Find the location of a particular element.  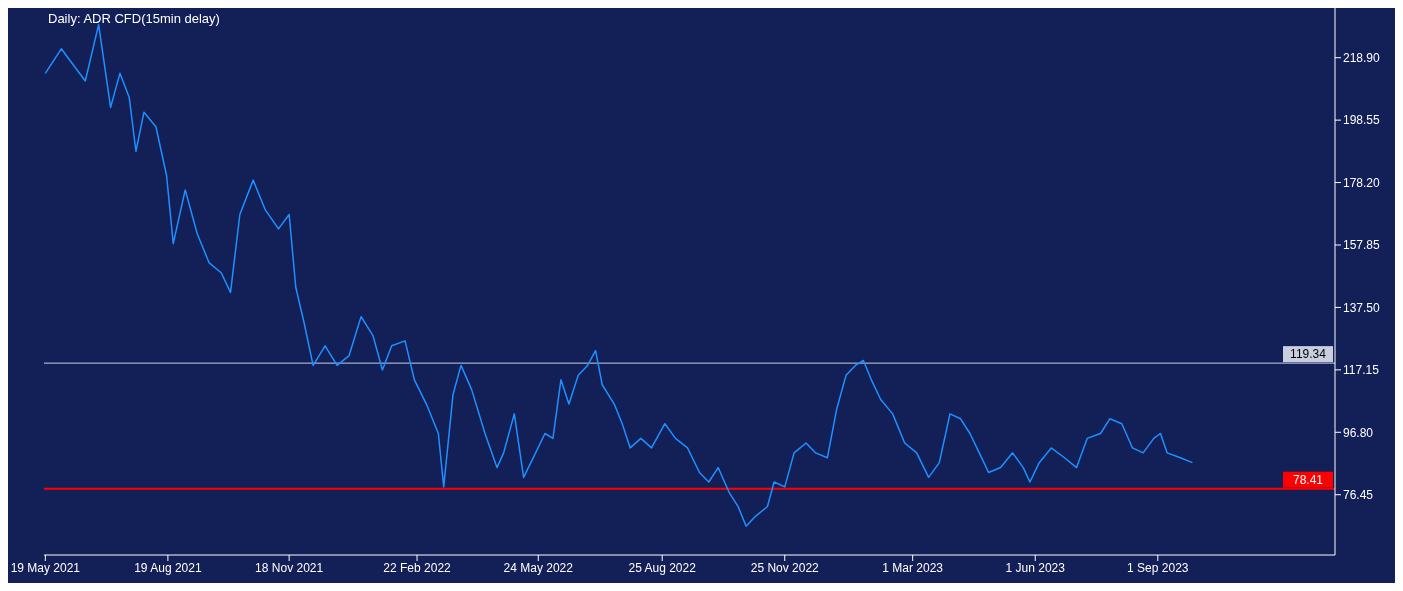

x-tick-label: 25 Aug 2022 is located at coordinates (662, 567).